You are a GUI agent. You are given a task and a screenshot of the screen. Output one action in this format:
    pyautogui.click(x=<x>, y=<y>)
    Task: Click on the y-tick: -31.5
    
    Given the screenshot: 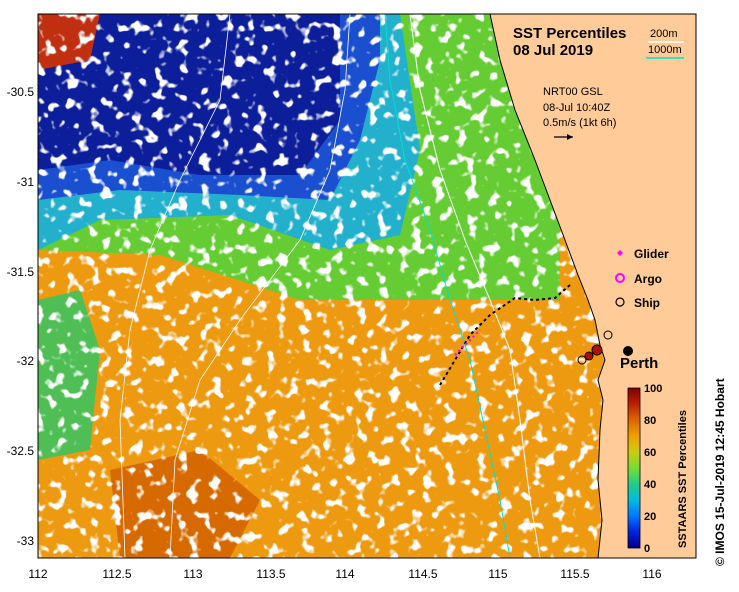 What is the action you would take?
    pyautogui.click(x=21, y=272)
    